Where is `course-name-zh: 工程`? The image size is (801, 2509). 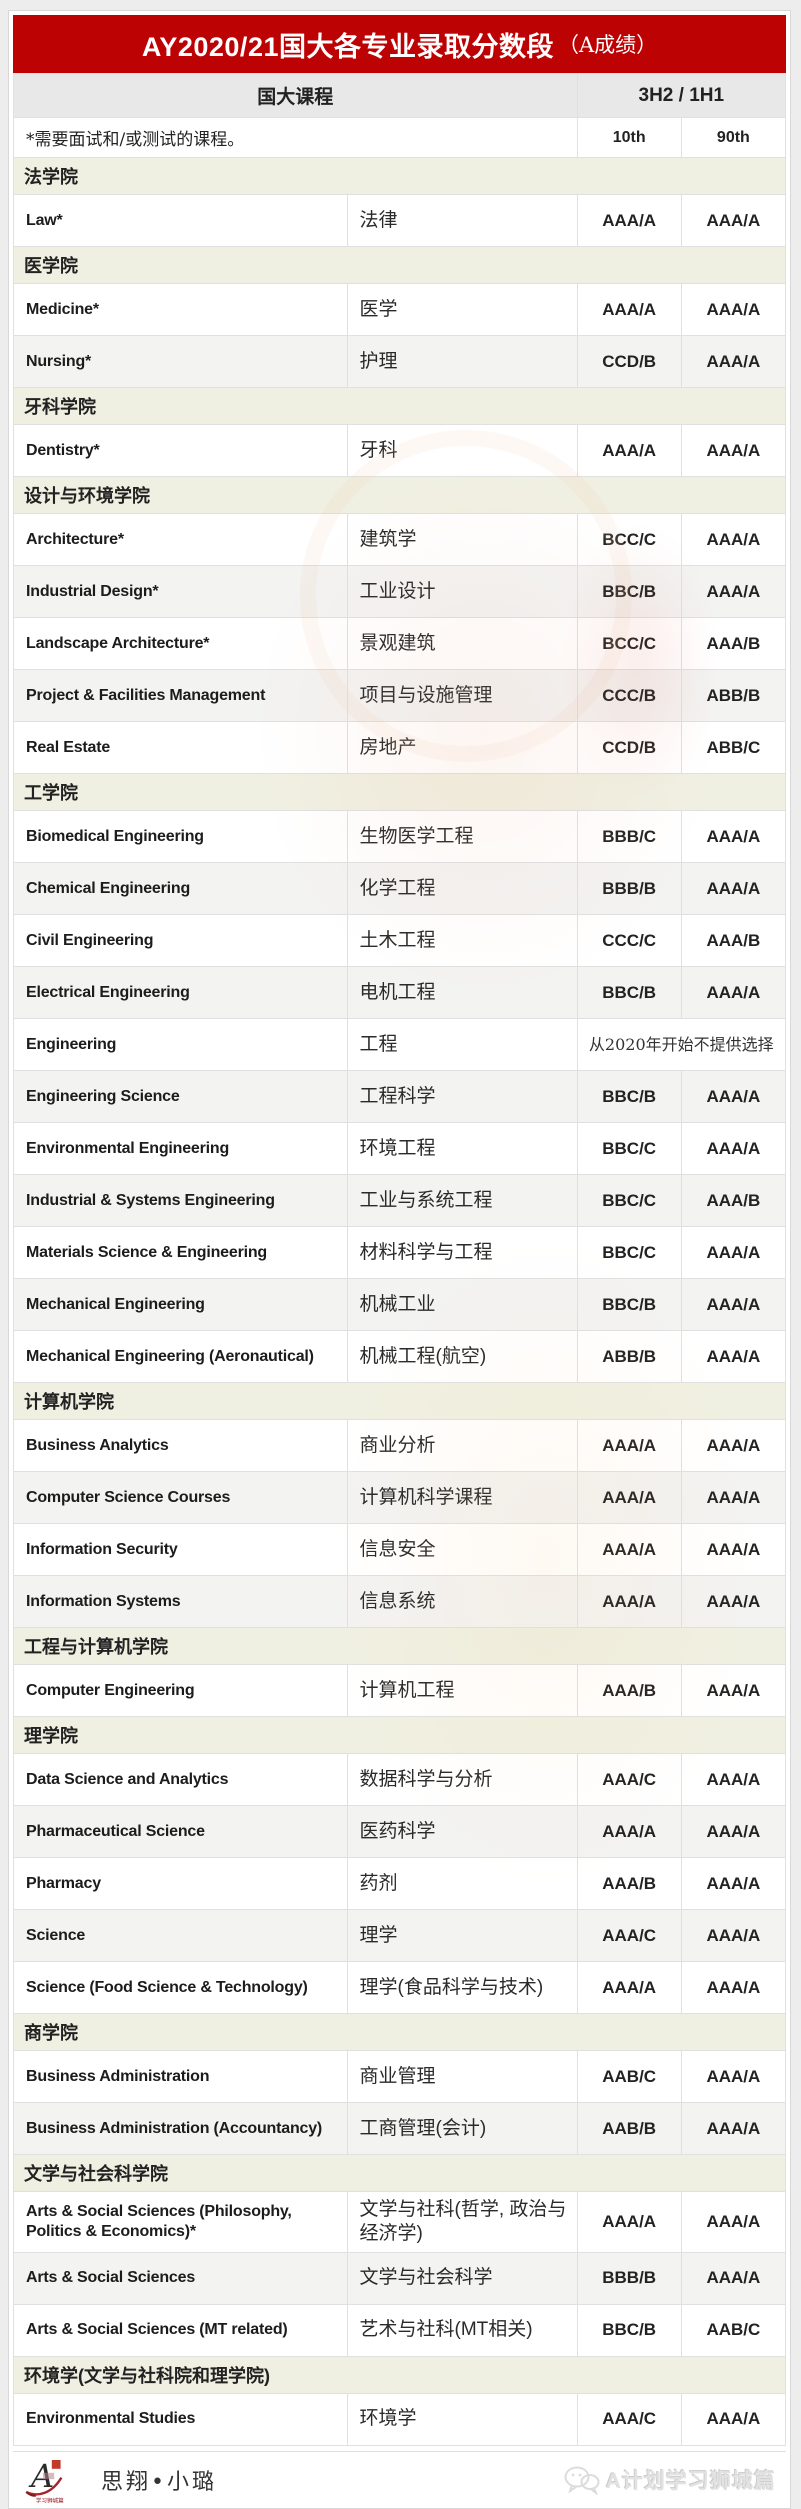
course-name-zh: 工程 is located at coordinates (462, 1044).